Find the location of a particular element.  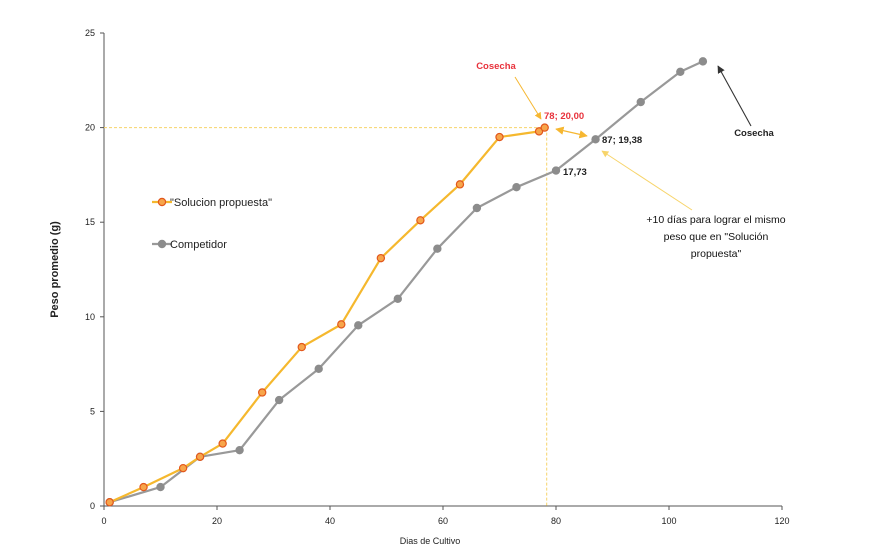

cosecha-label-top: Cosecha is located at coordinates (496, 66).